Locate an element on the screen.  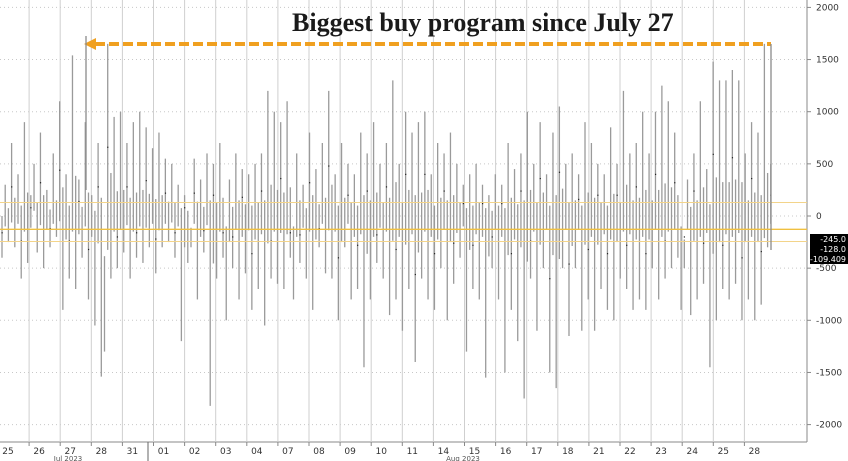
xtick-label: 28 is located at coordinates (755, 452).